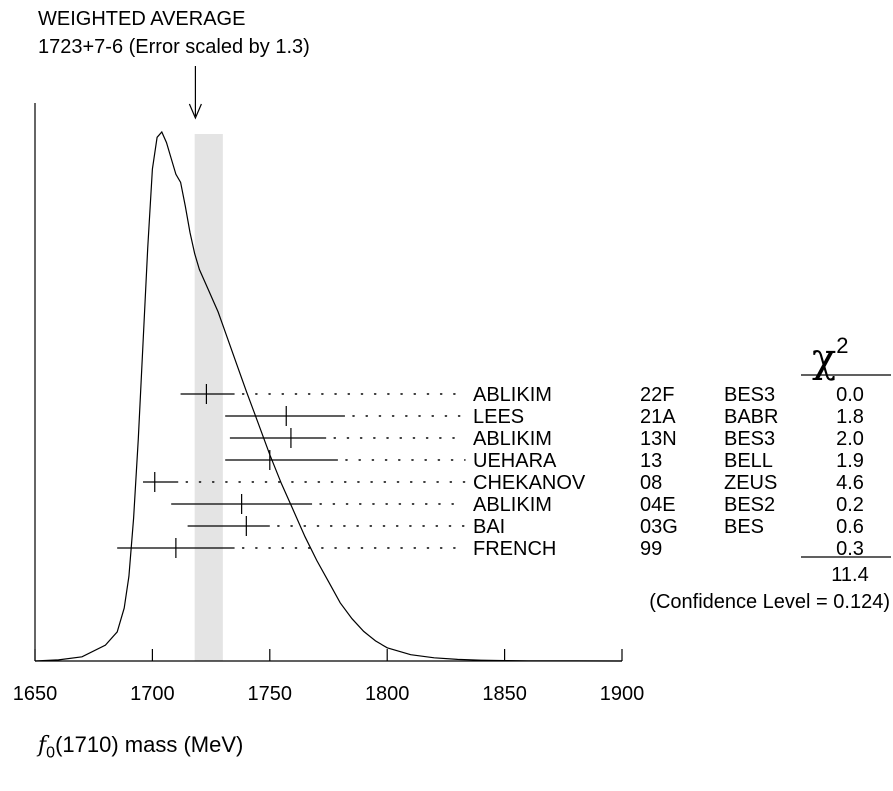 This screenshot has width=893, height=791. Describe the element at coordinates (850, 417) in the screenshot. I see `row-2-chi2: 1.8` at that location.